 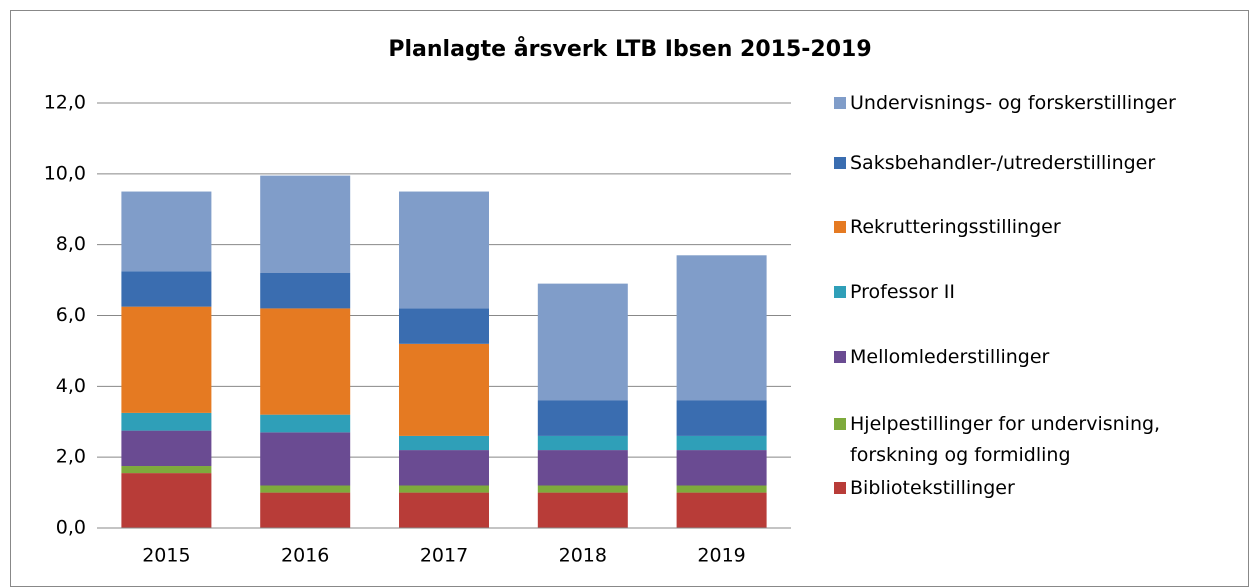 What do you see at coordinates (65, 103) in the screenshot?
I see `y-tick-label: 12,0` at bounding box center [65, 103].